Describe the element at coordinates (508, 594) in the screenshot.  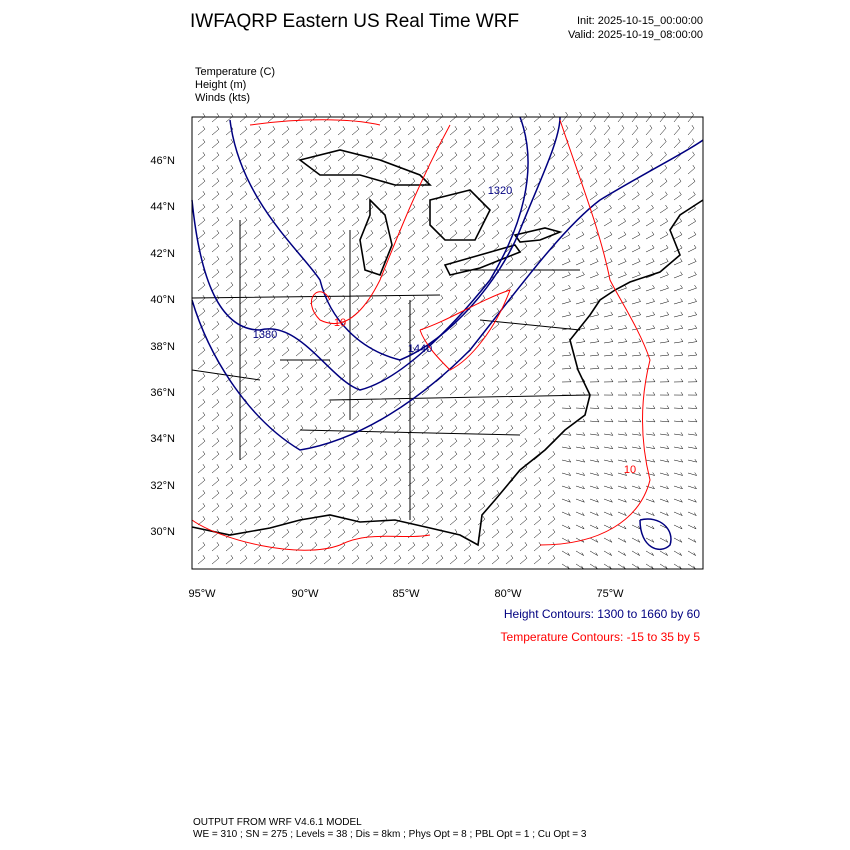
I see `lon-label: 80°W` at that location.